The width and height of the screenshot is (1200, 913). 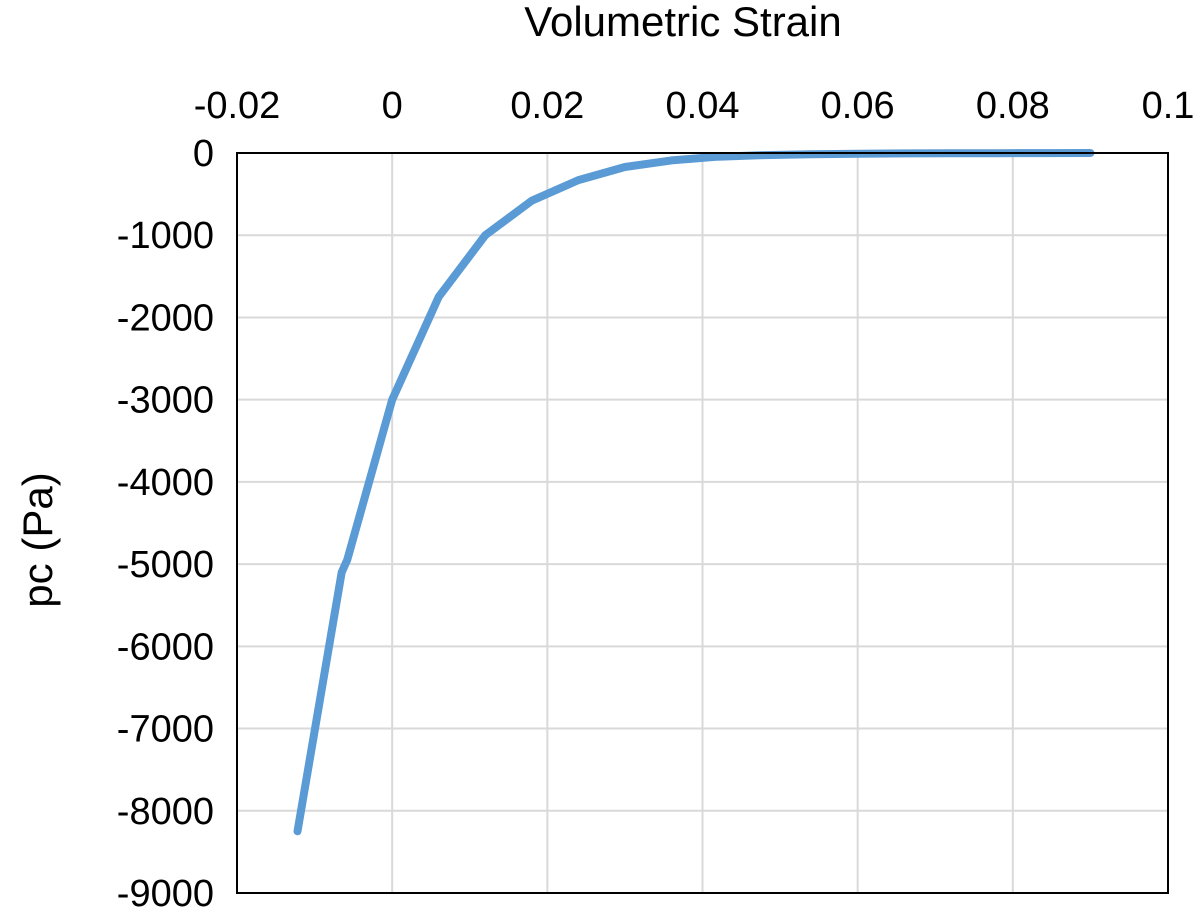 What do you see at coordinates (858, 106) in the screenshot?
I see `x-tick-label: 0.06` at bounding box center [858, 106].